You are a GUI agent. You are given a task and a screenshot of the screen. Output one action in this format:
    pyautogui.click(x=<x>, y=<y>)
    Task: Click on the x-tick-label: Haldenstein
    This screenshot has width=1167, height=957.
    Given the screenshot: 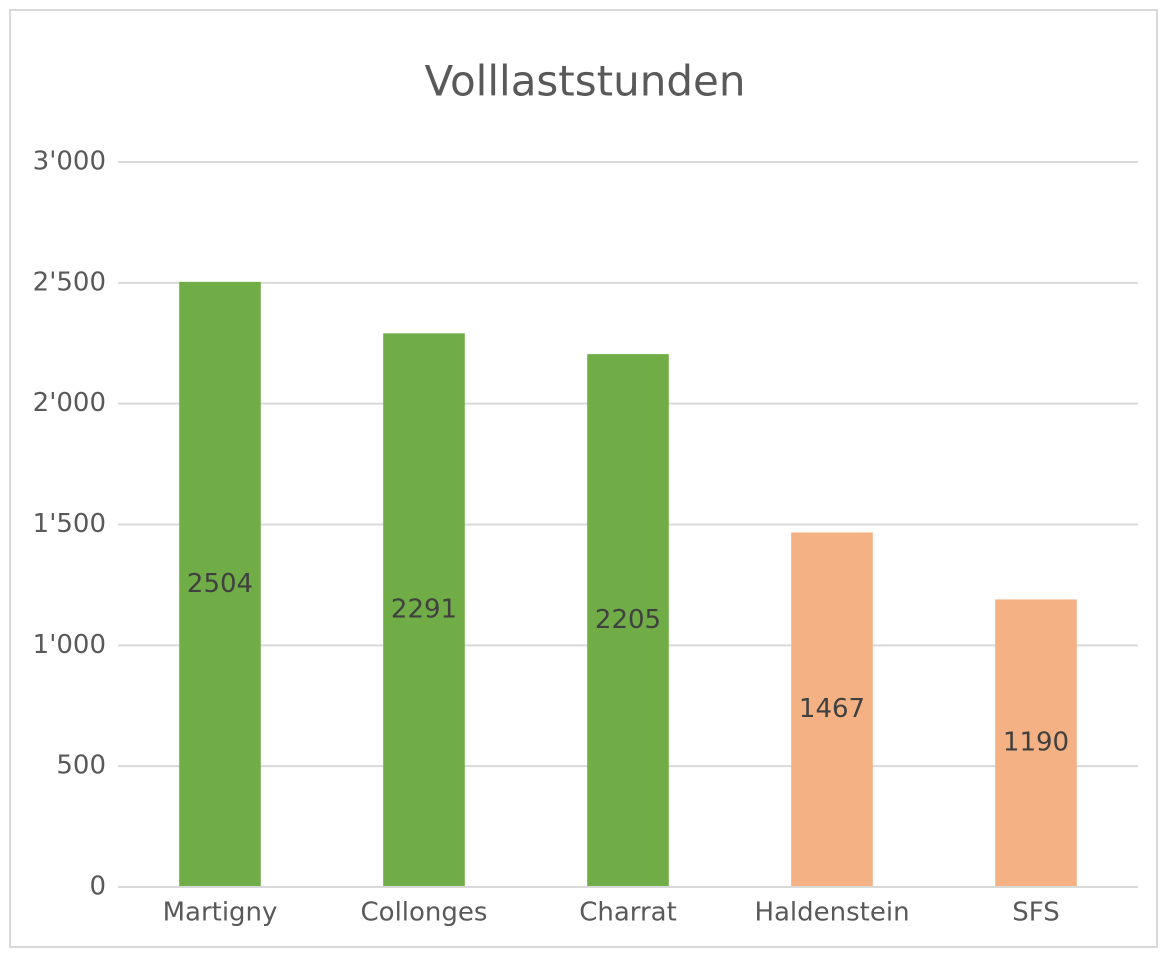 What is the action you would take?
    pyautogui.click(x=831, y=913)
    